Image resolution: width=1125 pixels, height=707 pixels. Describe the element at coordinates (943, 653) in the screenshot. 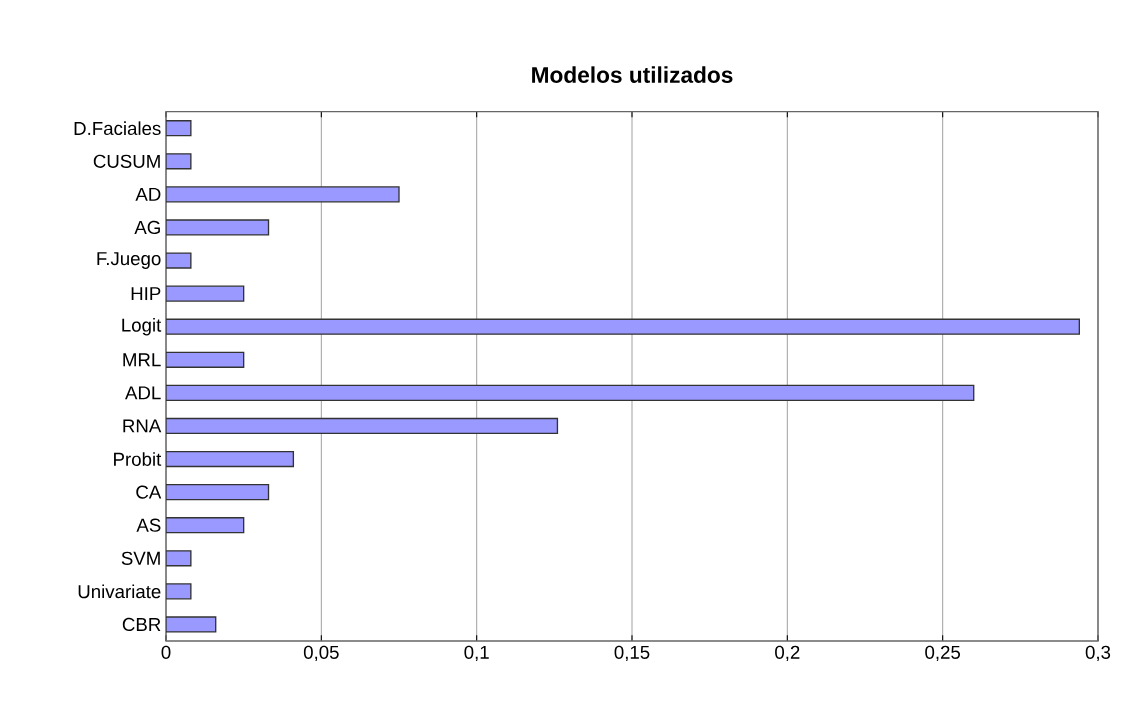

I see `x-tick-label: 0,25` at that location.